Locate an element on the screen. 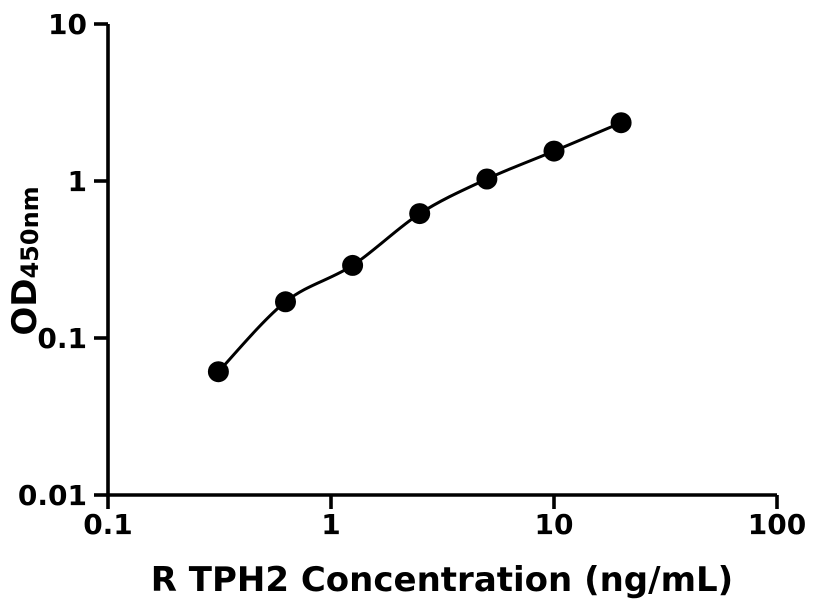  x-tick-label: 10 is located at coordinates (554, 524).